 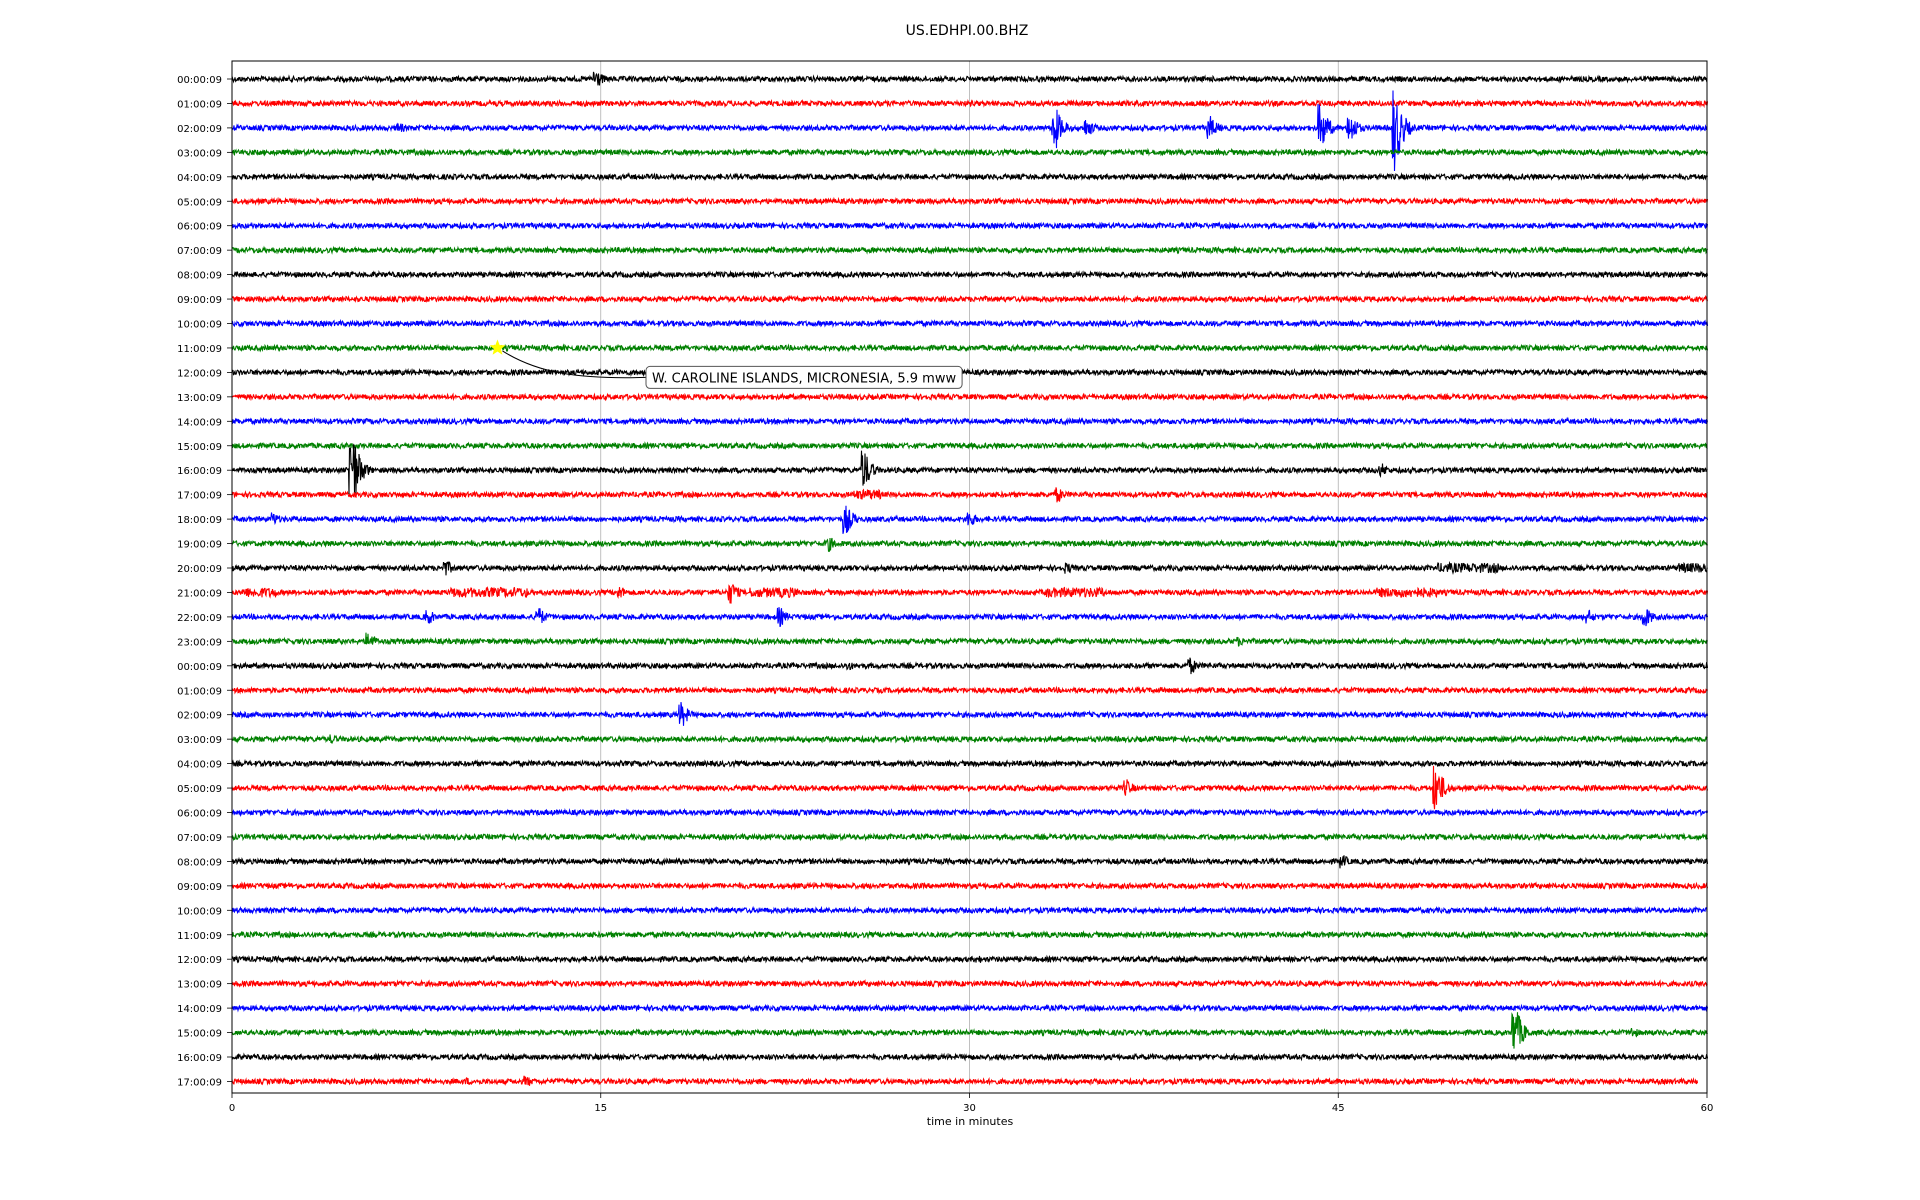 I want to click on event-star-marker, so click(x=497, y=347).